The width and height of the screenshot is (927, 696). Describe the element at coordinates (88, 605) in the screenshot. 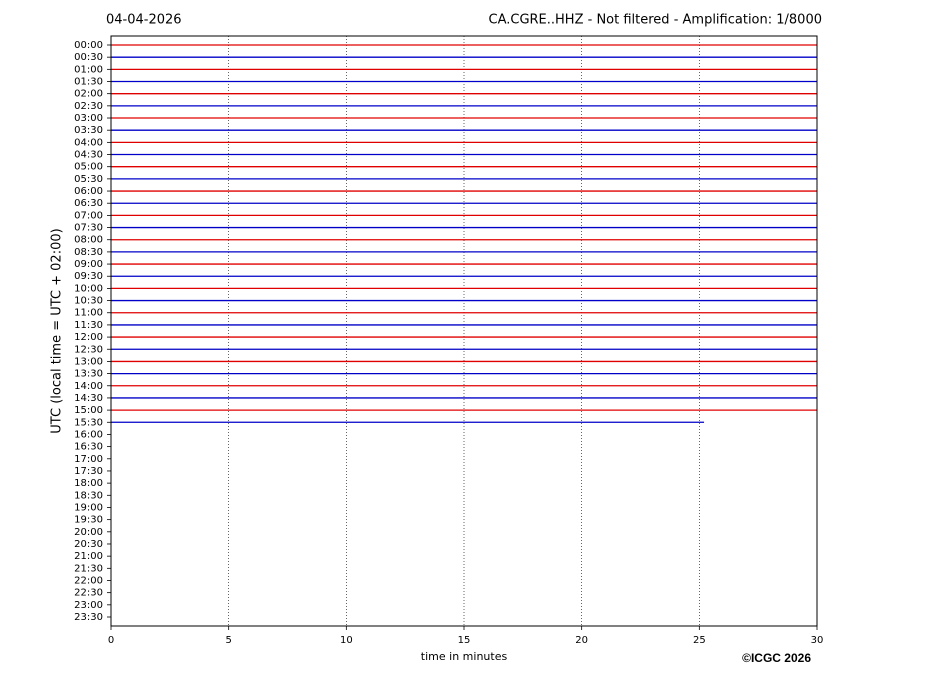

I see `y-tick-label: 23:00` at that location.